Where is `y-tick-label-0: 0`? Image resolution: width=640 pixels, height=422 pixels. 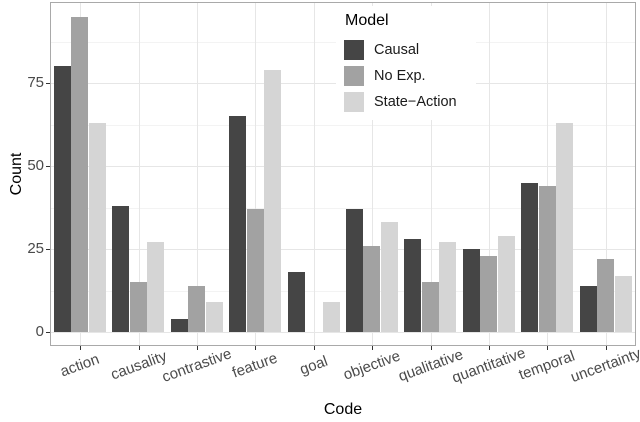 y-tick-label-0: 0 is located at coordinates (39, 331).